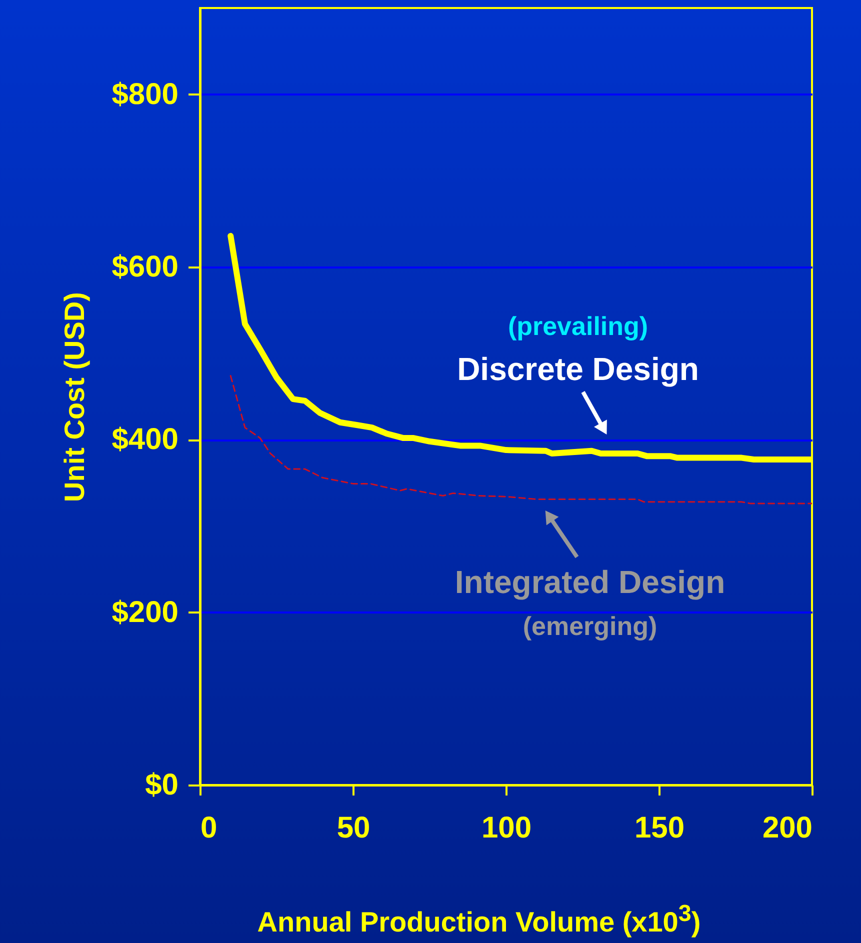  I want to click on y-tick-label: $400, so click(145, 439).